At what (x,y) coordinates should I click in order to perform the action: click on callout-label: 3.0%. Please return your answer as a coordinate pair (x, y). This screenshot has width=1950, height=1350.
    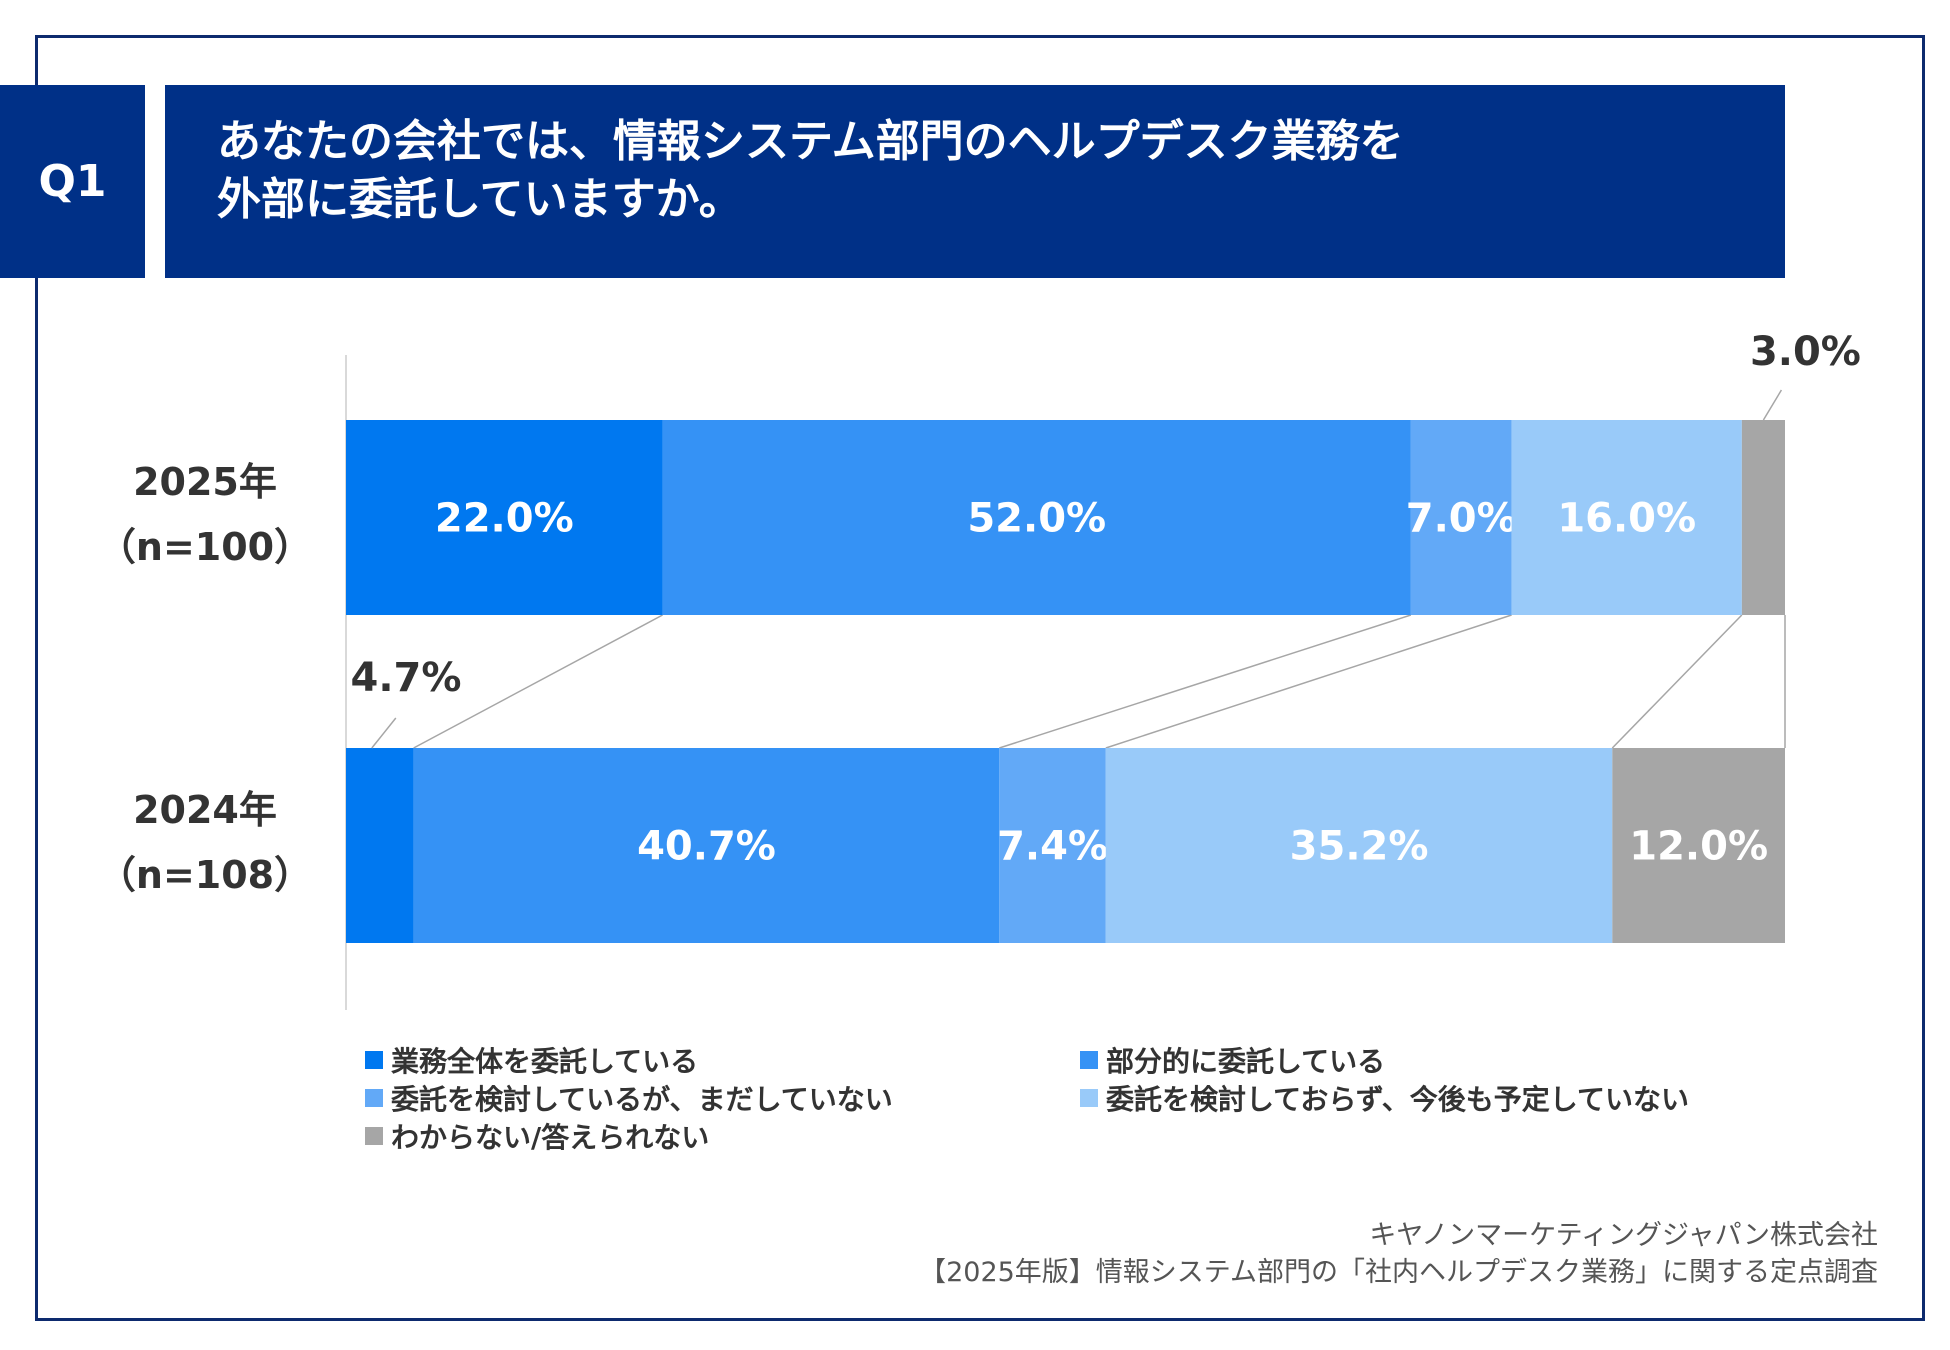
    Looking at the image, I should click on (1805, 352).